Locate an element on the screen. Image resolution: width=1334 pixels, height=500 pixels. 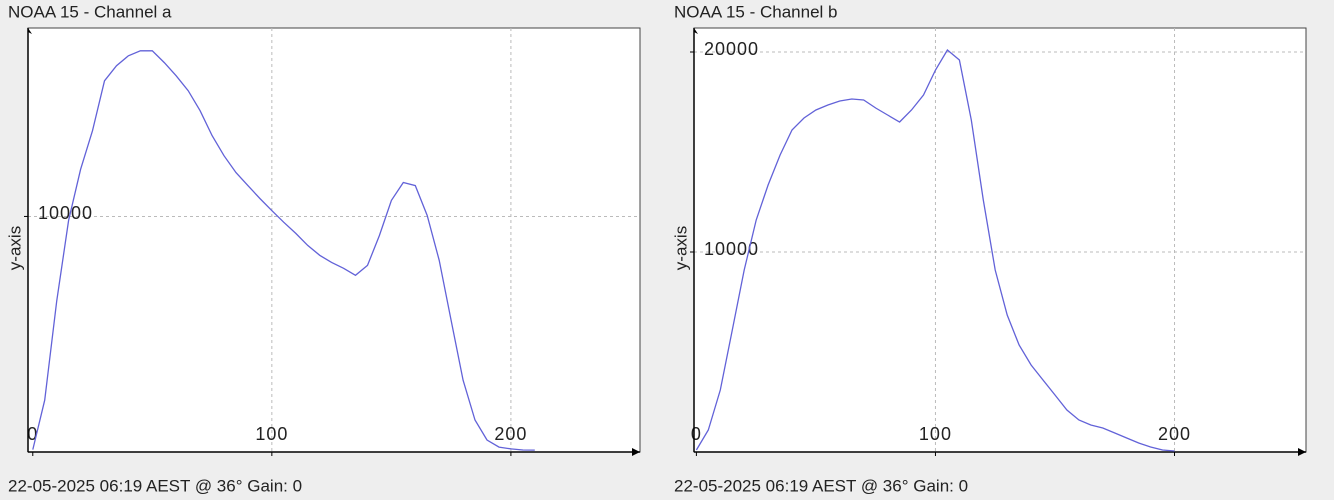
chart-title: NOAA 15 - Channel a is located at coordinates (90, 11).